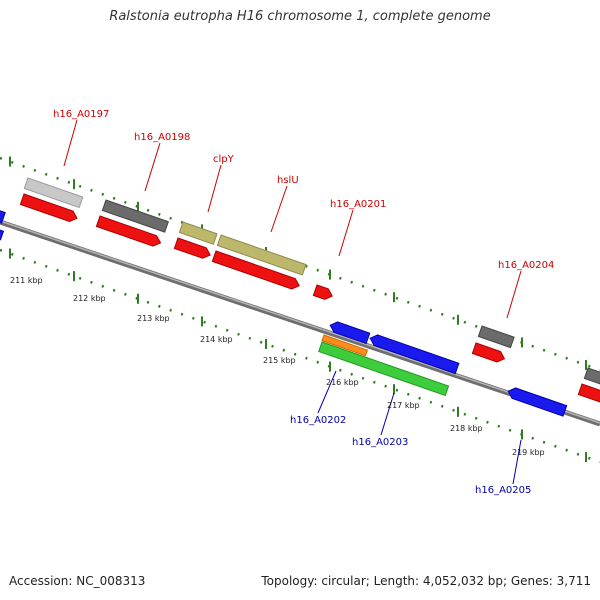  Describe the element at coordinates (528, 452) in the screenshot. I see `kbp-label-219: 219 kbp` at that location.